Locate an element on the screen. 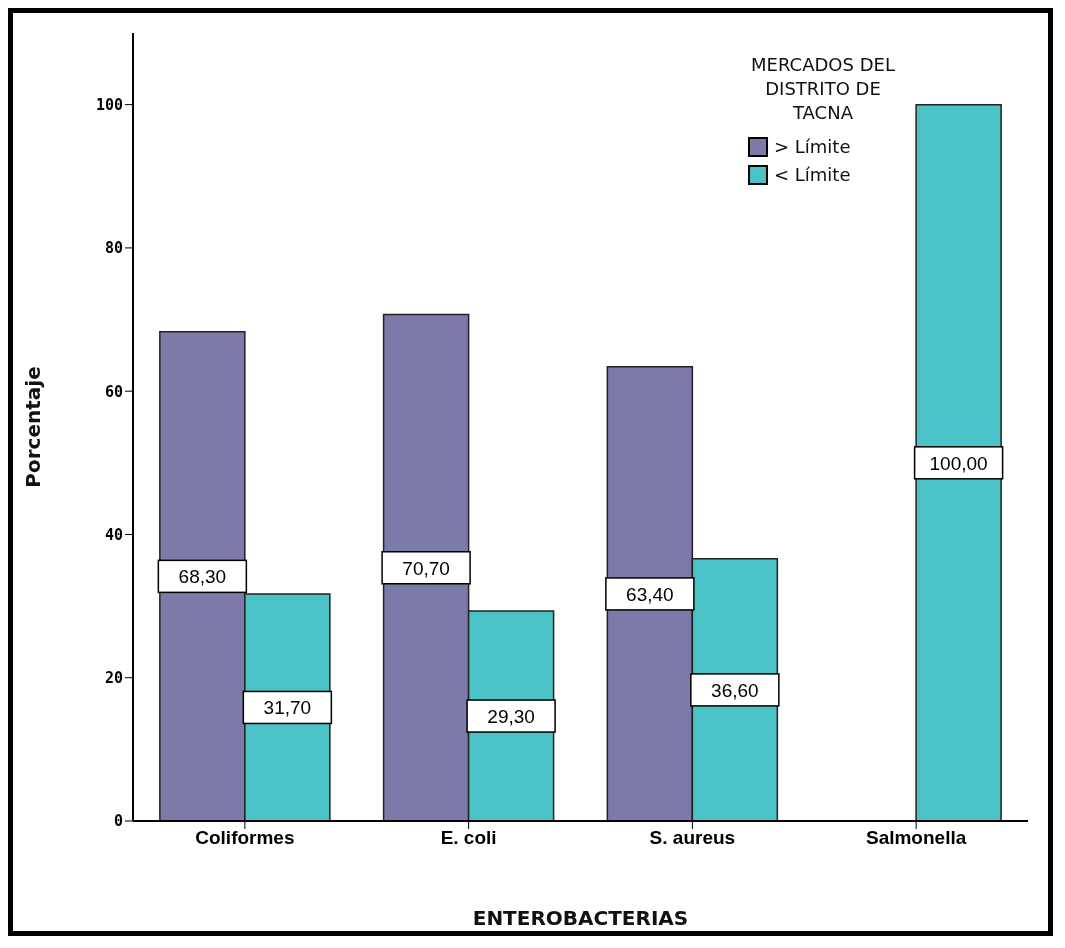  legend-title: MERCADOS DEL DISTRITO DE TACNA is located at coordinates (823, 89).